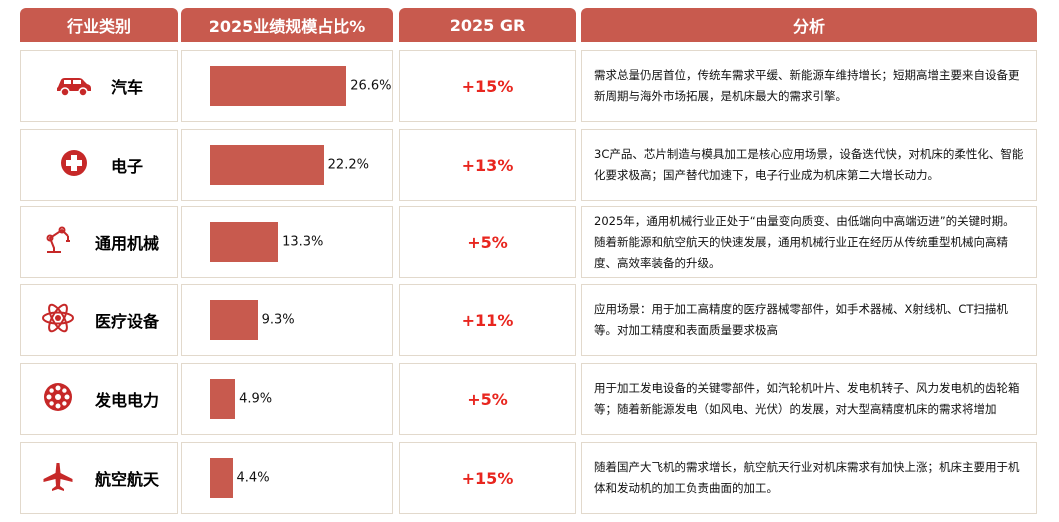 Image resolution: width=1059 pixels, height=522 pixels. What do you see at coordinates (58, 242) in the screenshot?
I see `robot-arm-icon` at bounding box center [58, 242].